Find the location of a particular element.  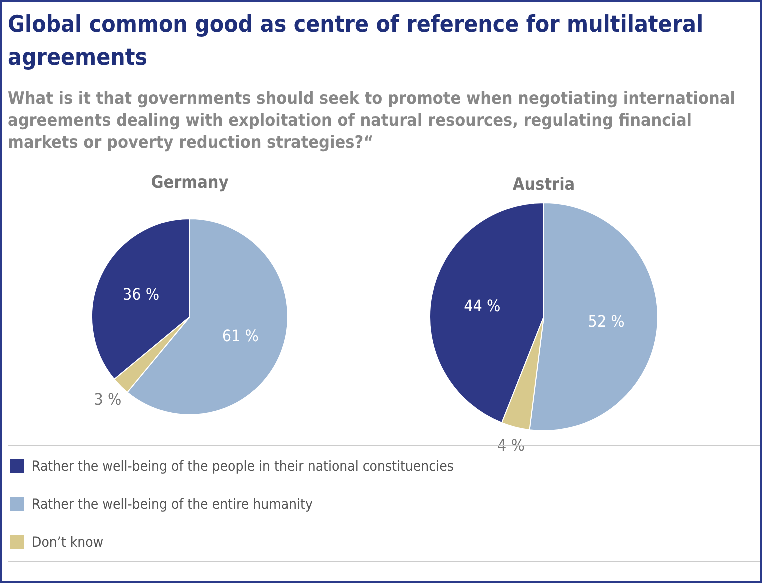

text: Austria is located at coordinates (544, 185).